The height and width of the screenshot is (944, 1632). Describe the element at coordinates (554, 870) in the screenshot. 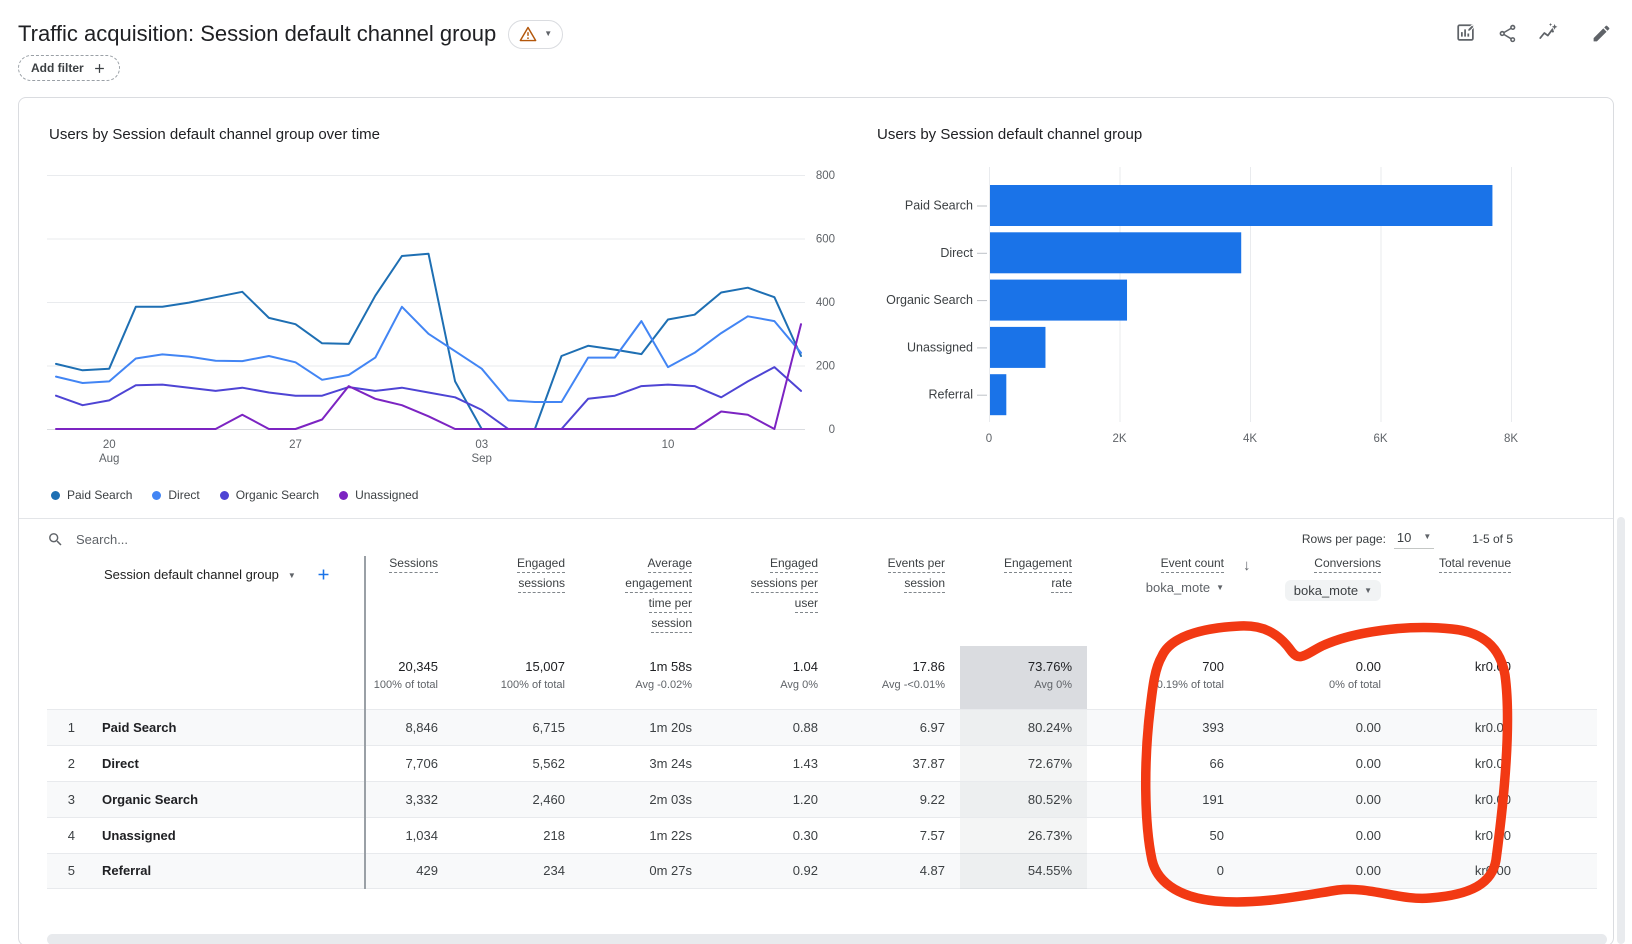

I see `cell-engaged-sessions: 234` at that location.